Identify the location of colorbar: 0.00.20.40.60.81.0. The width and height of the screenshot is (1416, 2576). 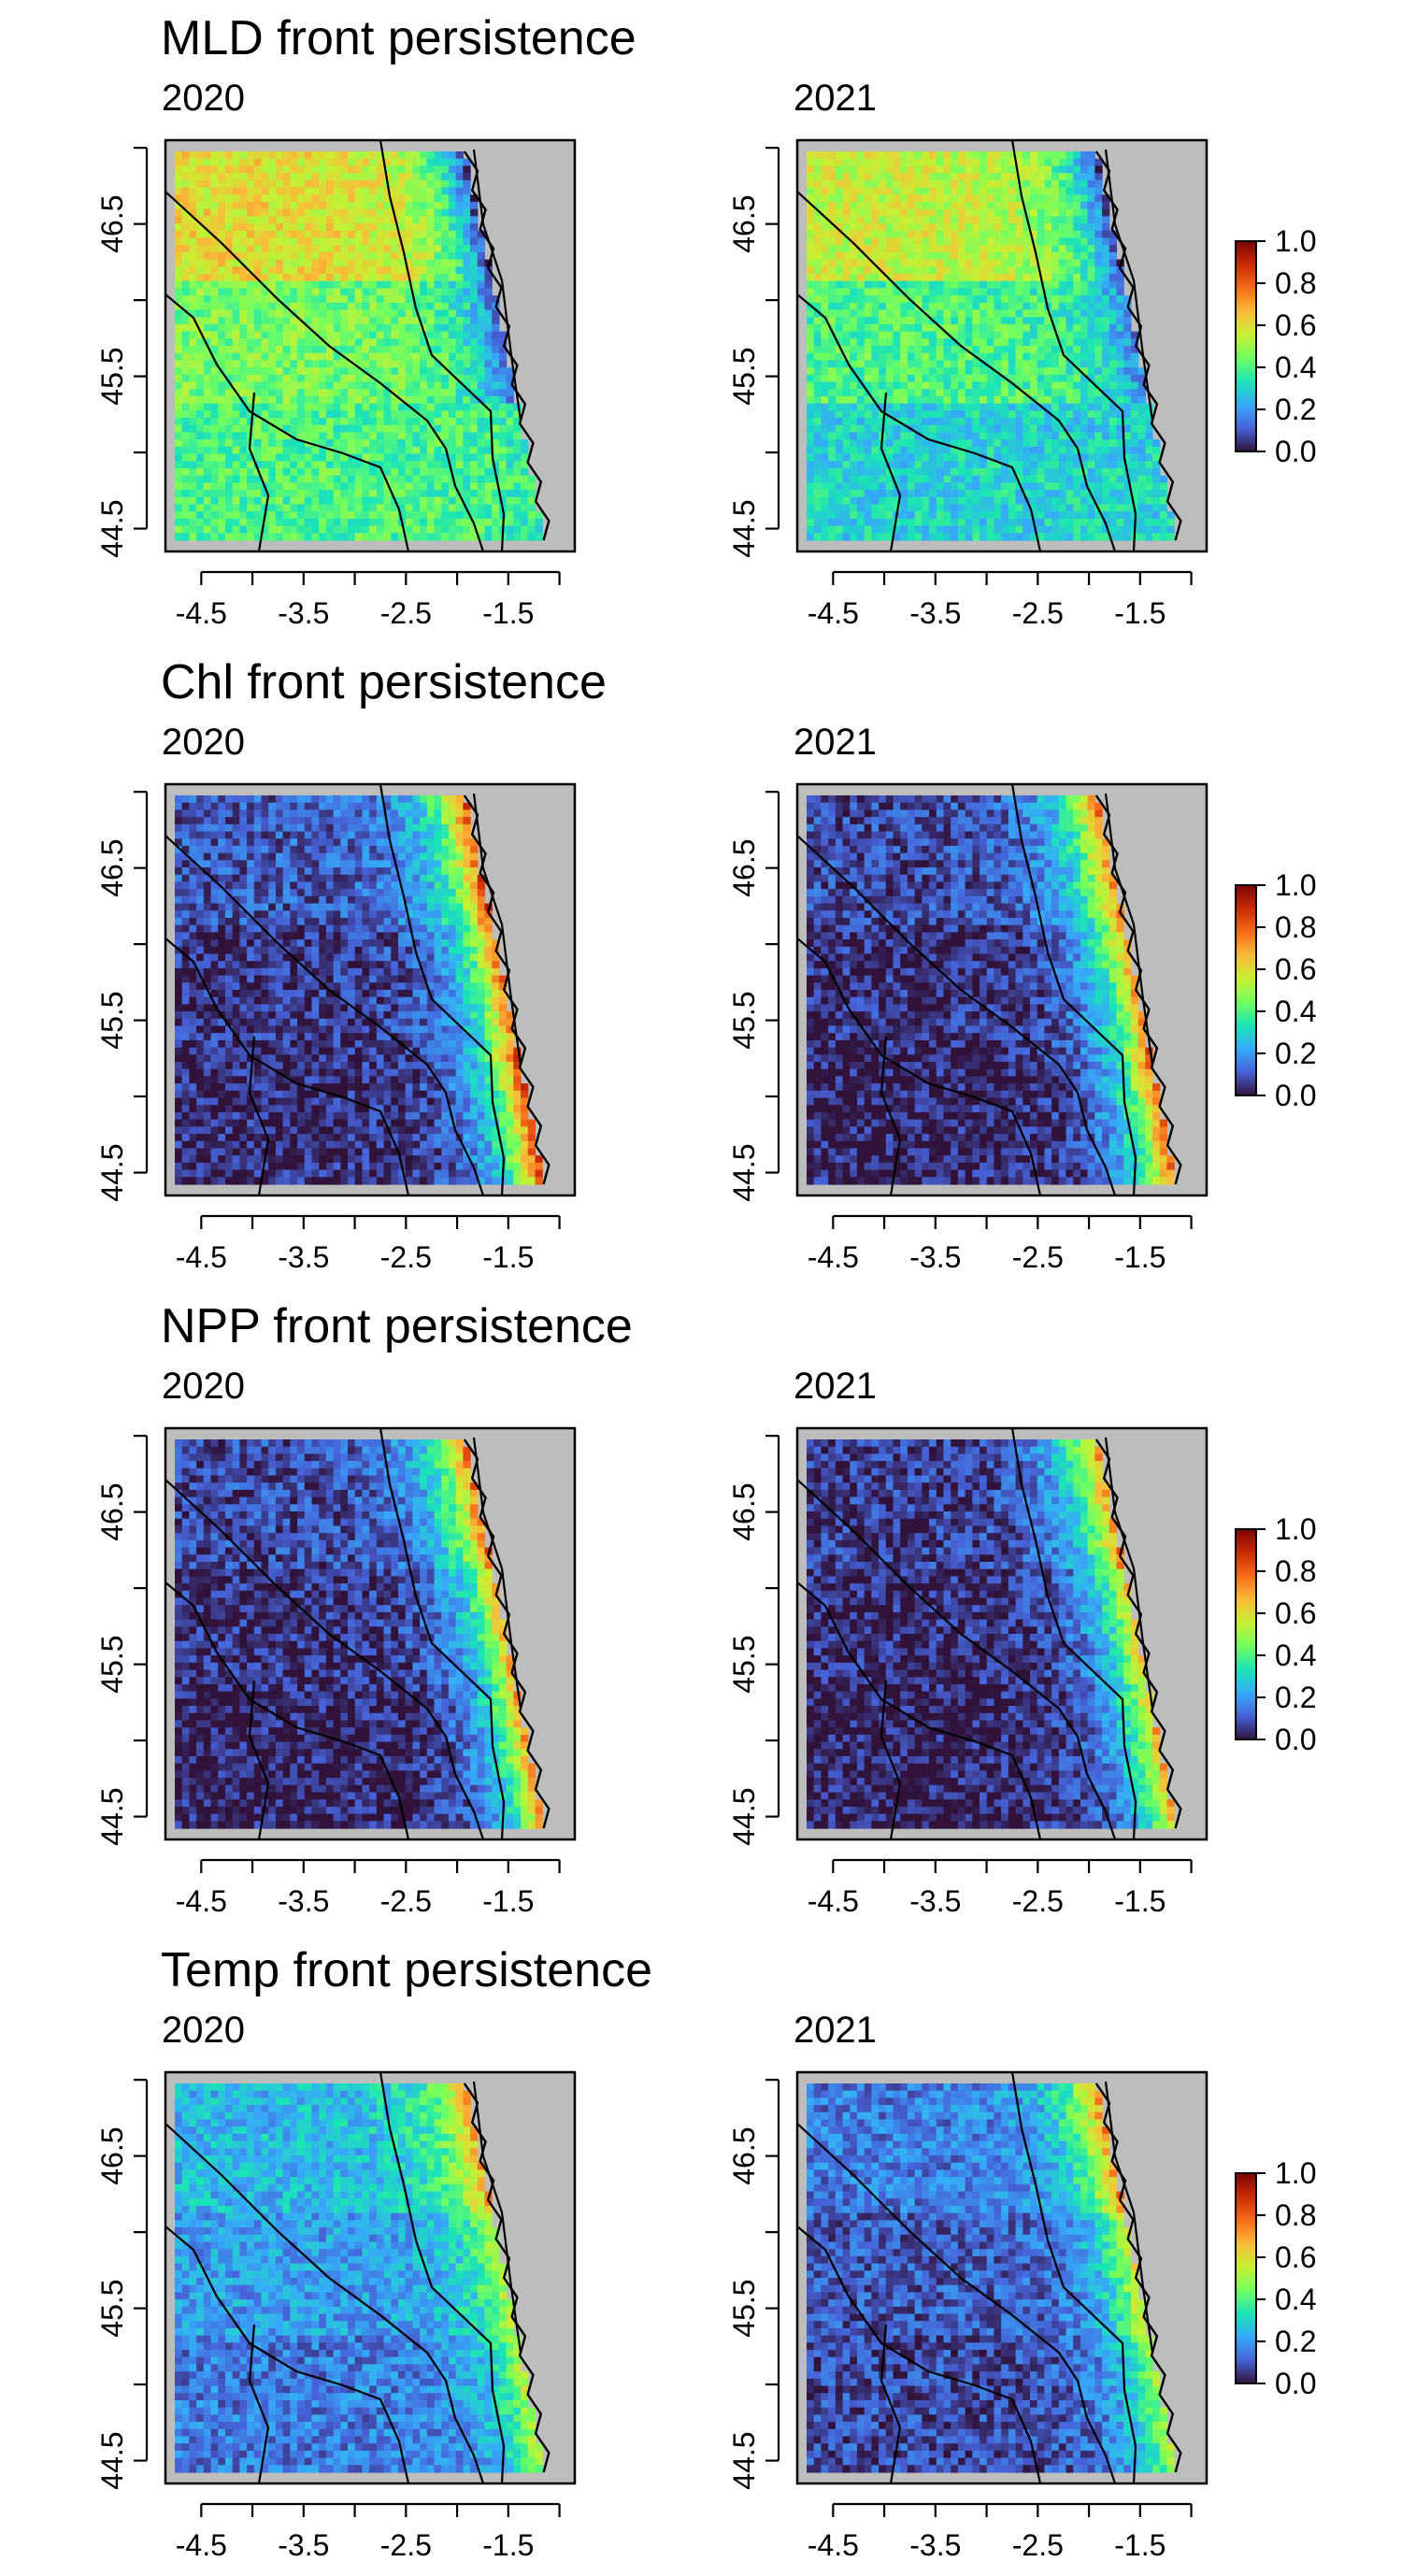
(1276, 1634).